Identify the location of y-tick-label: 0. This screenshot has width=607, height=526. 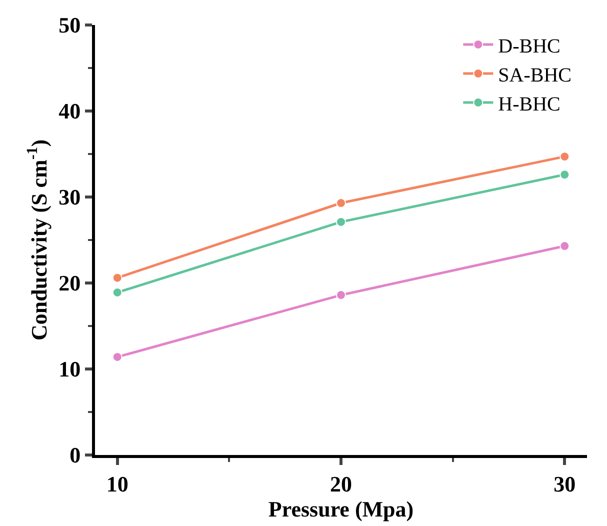
(75, 455).